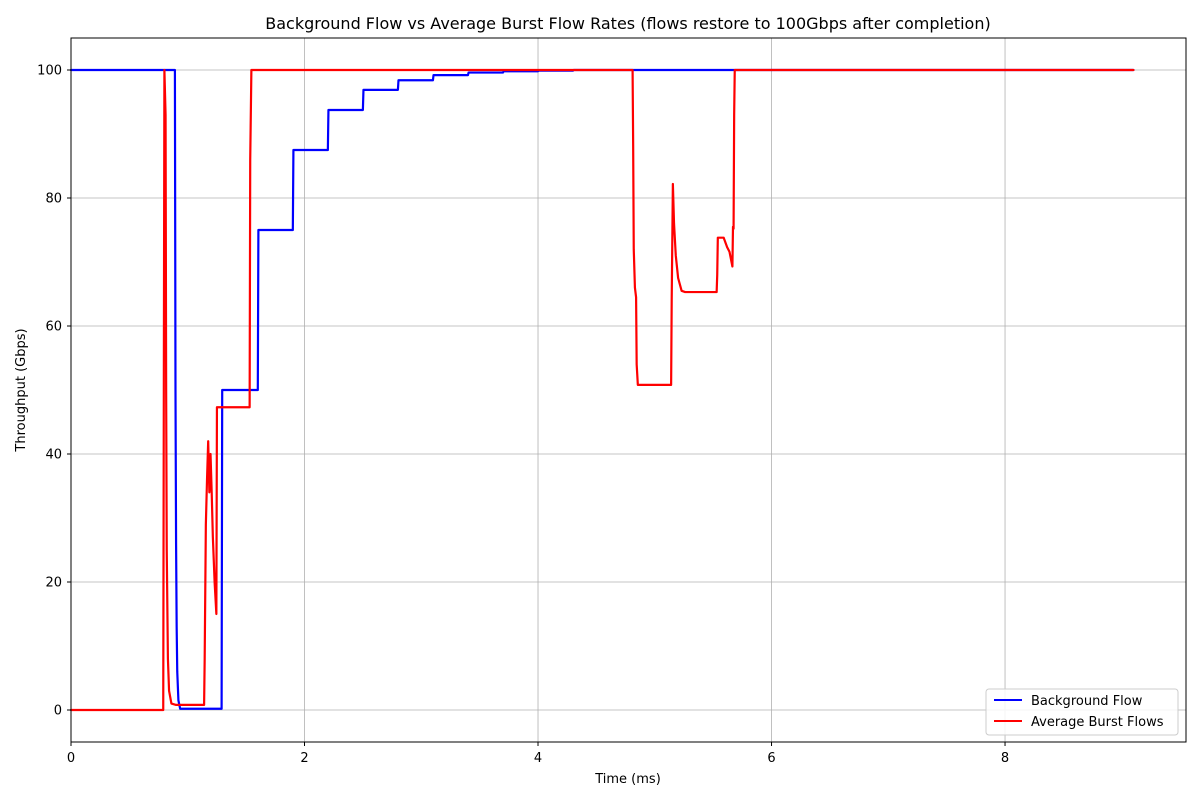  I want to click on x-tick-label: 6, so click(771, 758).